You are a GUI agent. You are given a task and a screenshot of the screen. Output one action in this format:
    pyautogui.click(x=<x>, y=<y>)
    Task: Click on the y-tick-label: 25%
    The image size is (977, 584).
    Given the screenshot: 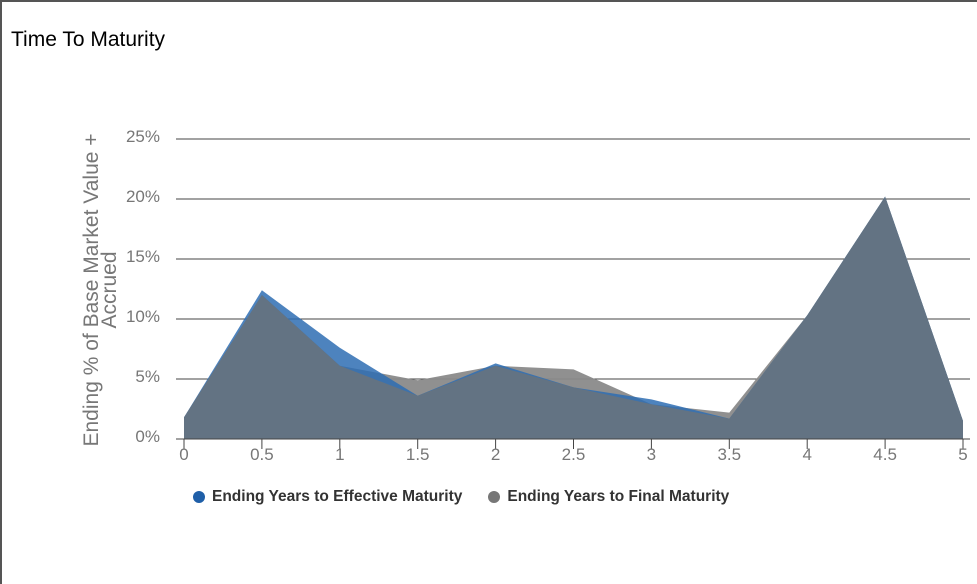 What is the action you would take?
    pyautogui.click(x=143, y=136)
    